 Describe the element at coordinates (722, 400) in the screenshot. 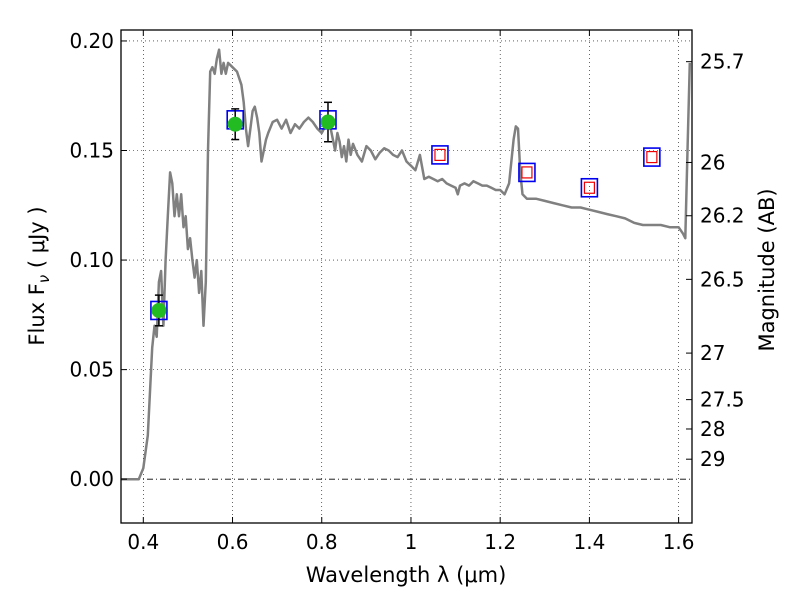

I see `right-tick-label: 27.5` at that location.